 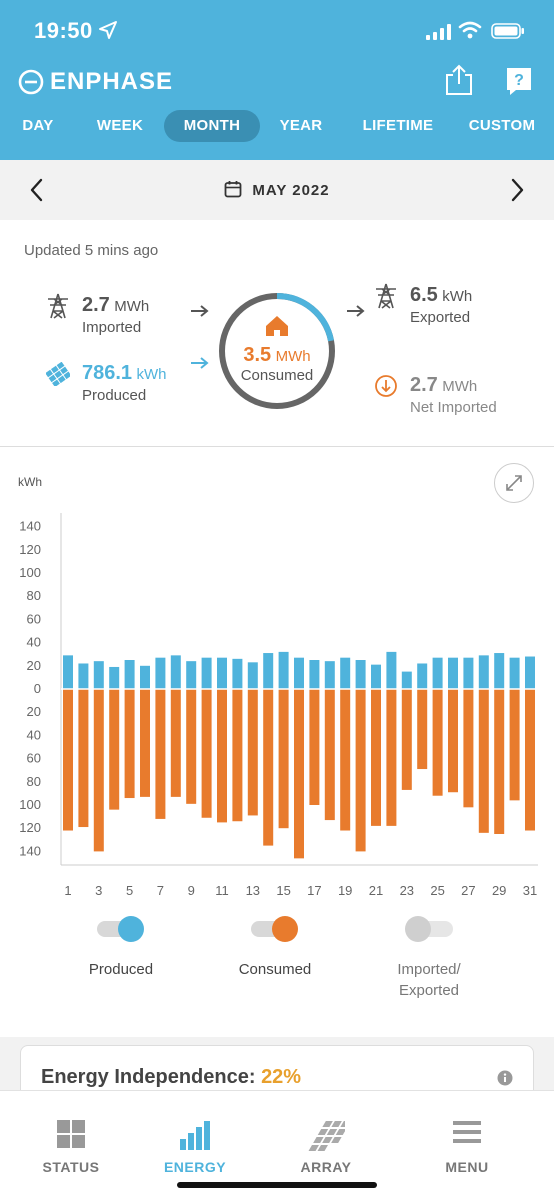 What do you see at coordinates (195, 1167) in the screenshot?
I see `nav-energy-label: ENERGY` at bounding box center [195, 1167].